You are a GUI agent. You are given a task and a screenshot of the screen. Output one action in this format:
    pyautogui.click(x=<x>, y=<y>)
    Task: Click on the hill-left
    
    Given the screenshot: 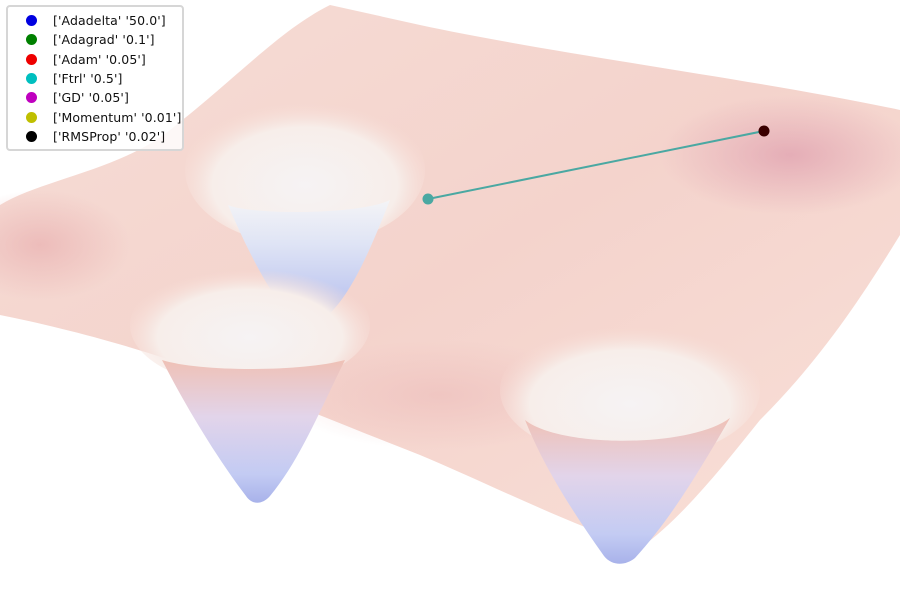 What is the action you would take?
    pyautogui.click(x=65, y=245)
    